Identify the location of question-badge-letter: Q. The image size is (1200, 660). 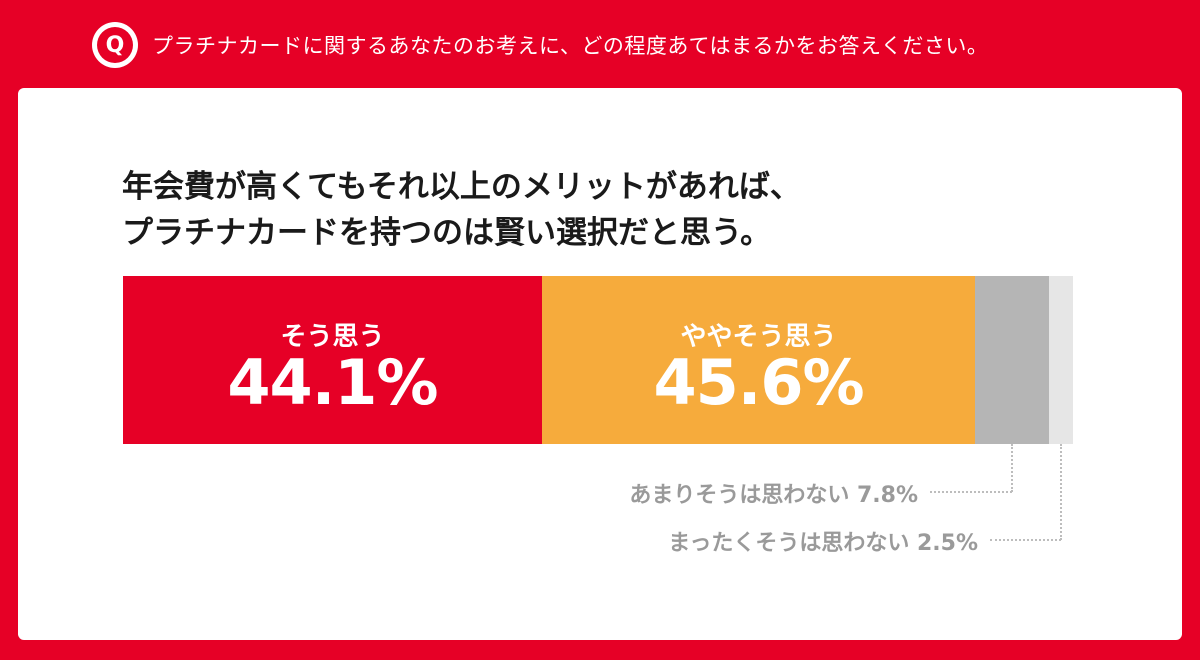
(115, 45).